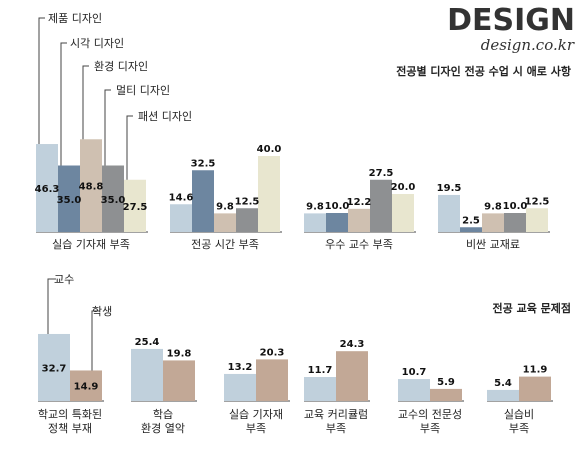  I want to click on category-label-b-4: 교육 커리큘럼 부족, so click(336, 421).